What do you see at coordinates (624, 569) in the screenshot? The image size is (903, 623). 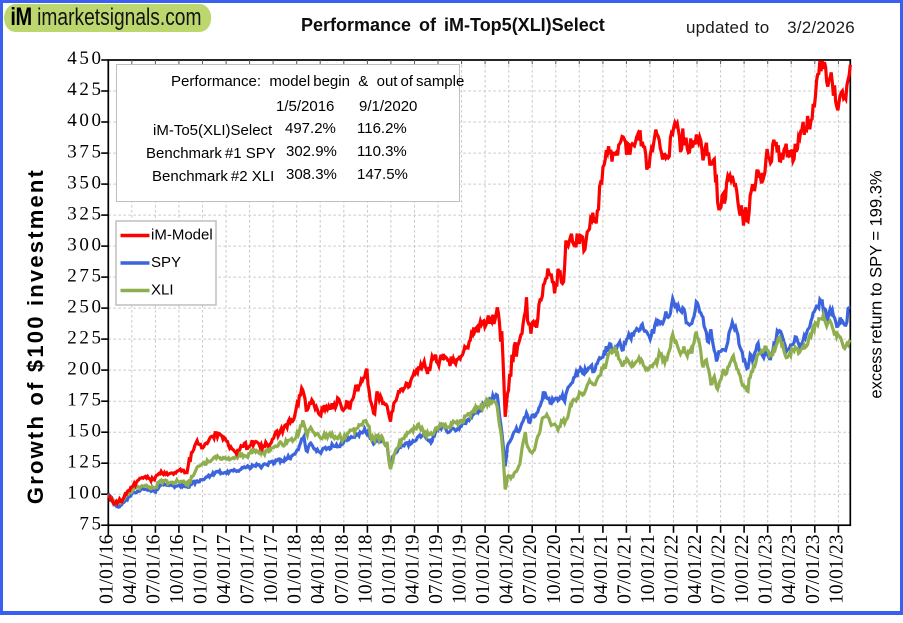 I see `svg-text: 07/01/21` at bounding box center [624, 569].